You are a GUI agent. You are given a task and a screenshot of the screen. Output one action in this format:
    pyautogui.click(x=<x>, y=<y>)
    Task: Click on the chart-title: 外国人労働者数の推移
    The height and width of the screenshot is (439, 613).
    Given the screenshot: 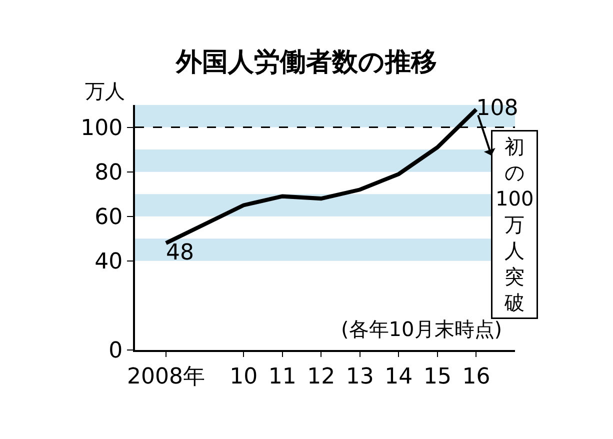 What is the action you would take?
    pyautogui.click(x=306, y=63)
    